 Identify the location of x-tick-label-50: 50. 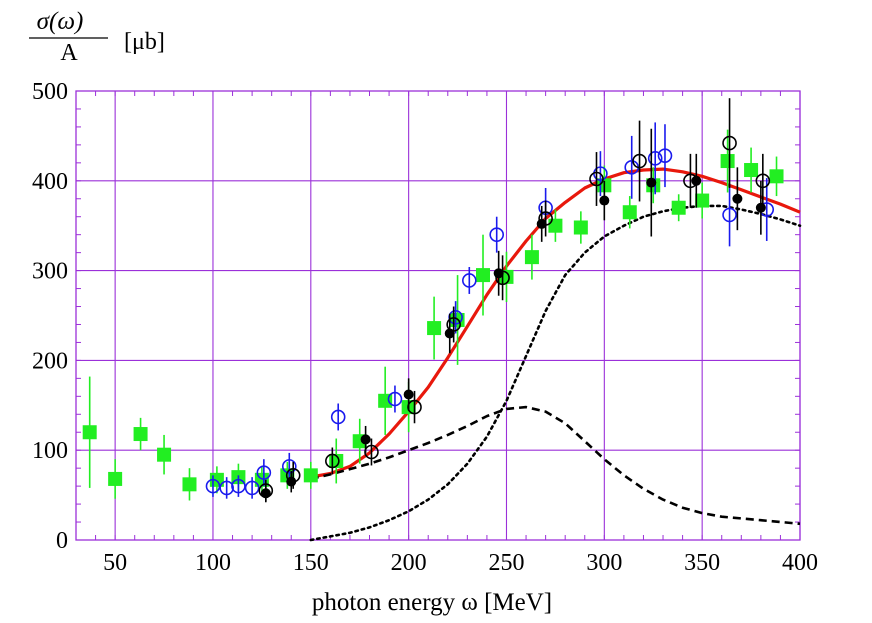
(115, 563).